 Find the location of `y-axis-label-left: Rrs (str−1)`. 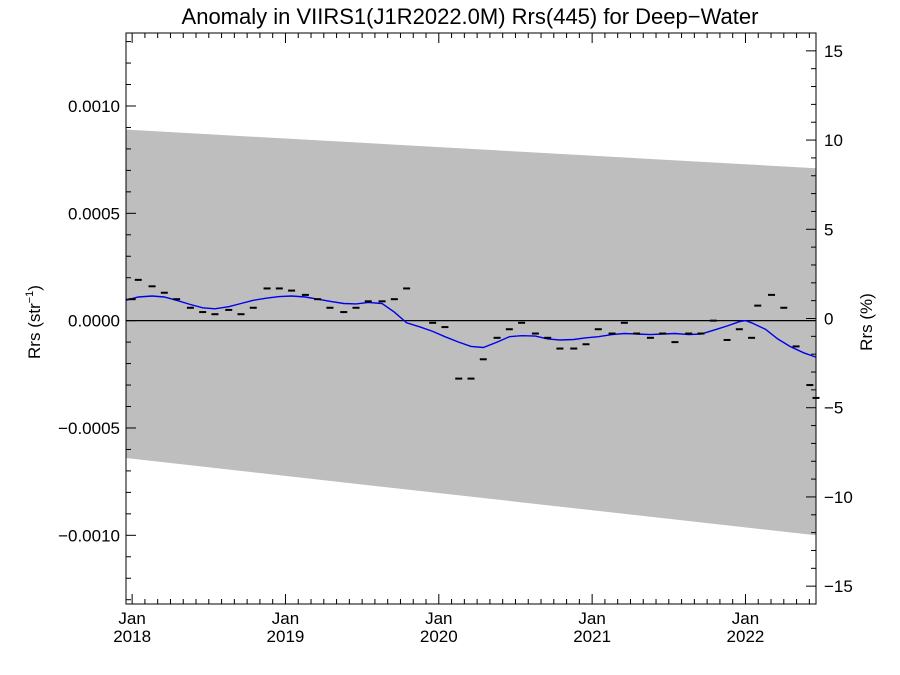

y-axis-label-left: Rrs (str−1) is located at coordinates (34, 322).